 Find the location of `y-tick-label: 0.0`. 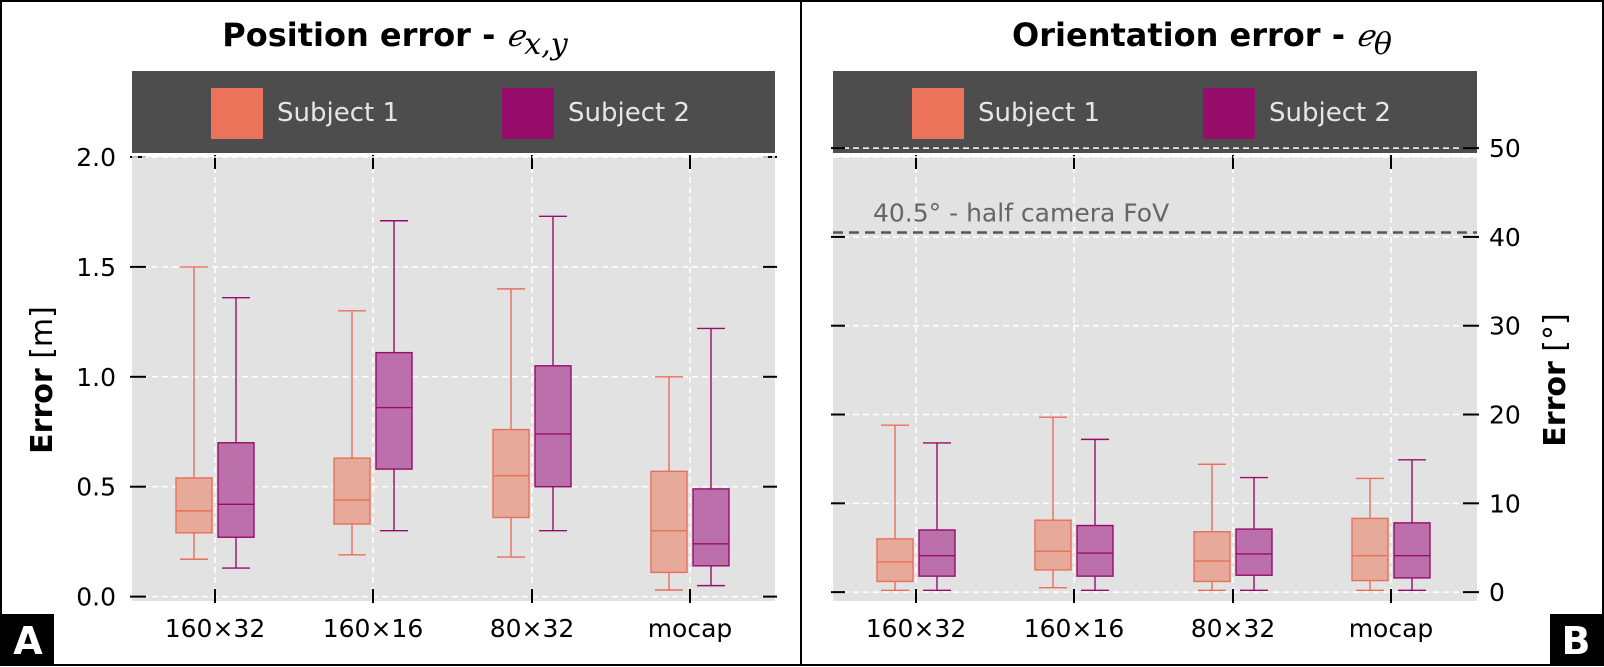

y-tick-label: 0.0 is located at coordinates (96, 597).